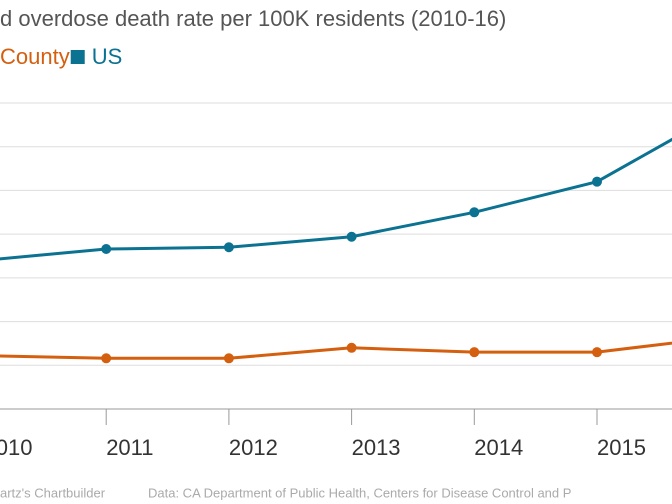  I want to click on legend-label: County, so click(35, 56).